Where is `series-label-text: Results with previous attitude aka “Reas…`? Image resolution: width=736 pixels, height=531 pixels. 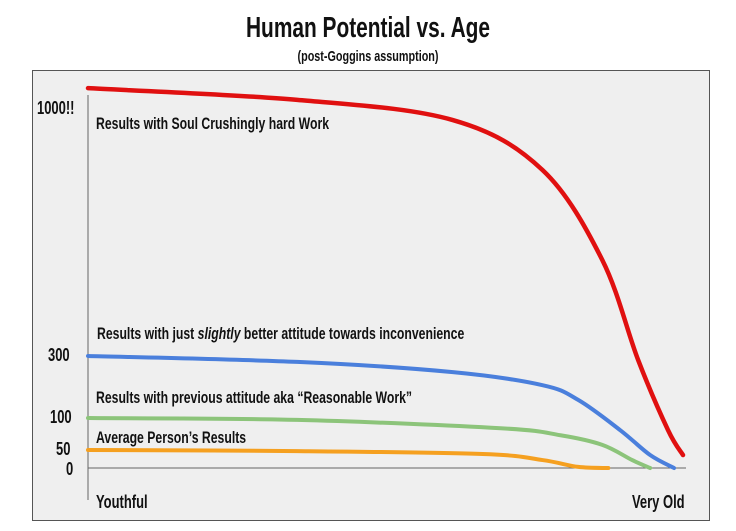 series-label-text: Results with previous attitude aka “Reas… is located at coordinates (254, 397).